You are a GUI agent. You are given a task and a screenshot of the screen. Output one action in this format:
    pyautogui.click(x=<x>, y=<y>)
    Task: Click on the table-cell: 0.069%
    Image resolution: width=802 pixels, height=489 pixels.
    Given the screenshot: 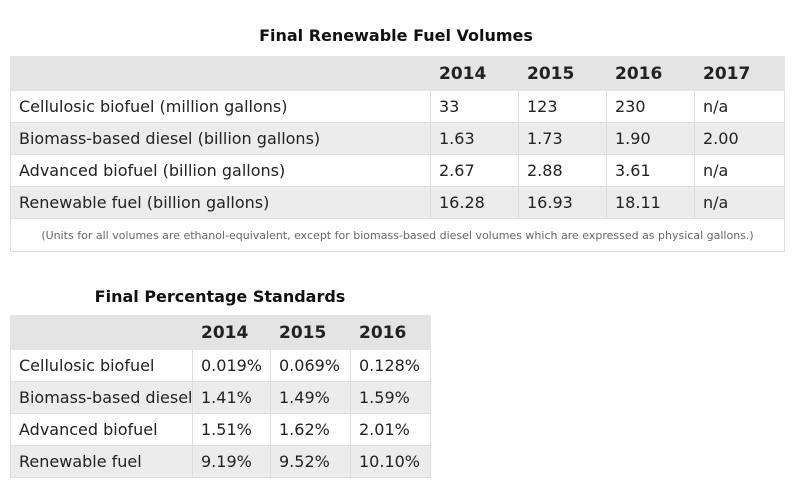 What is the action you would take?
    pyautogui.click(x=310, y=365)
    